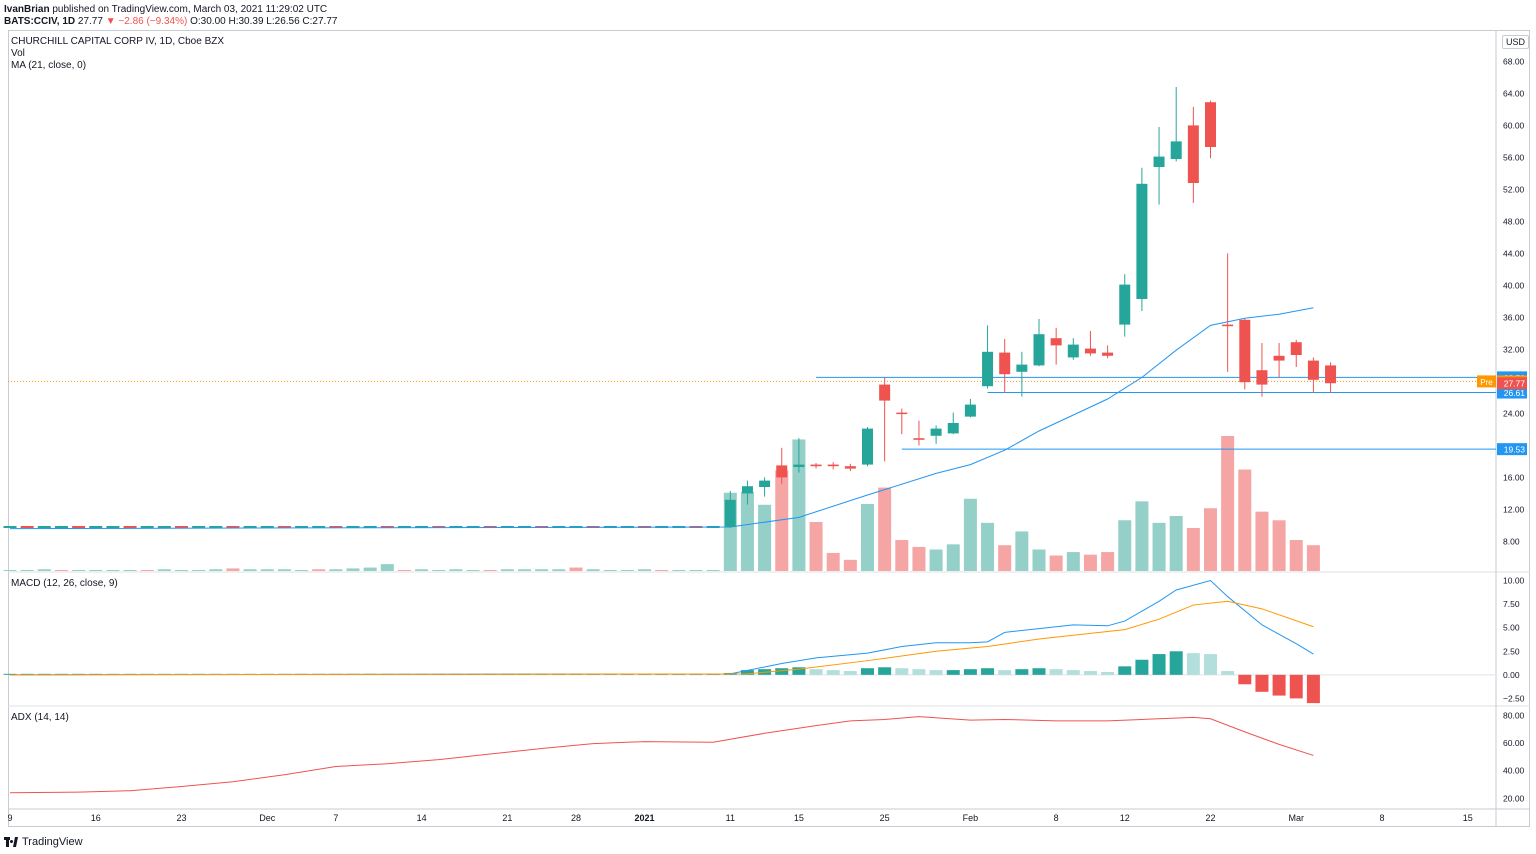  I want to click on time-axis-tick: 11, so click(730, 818).